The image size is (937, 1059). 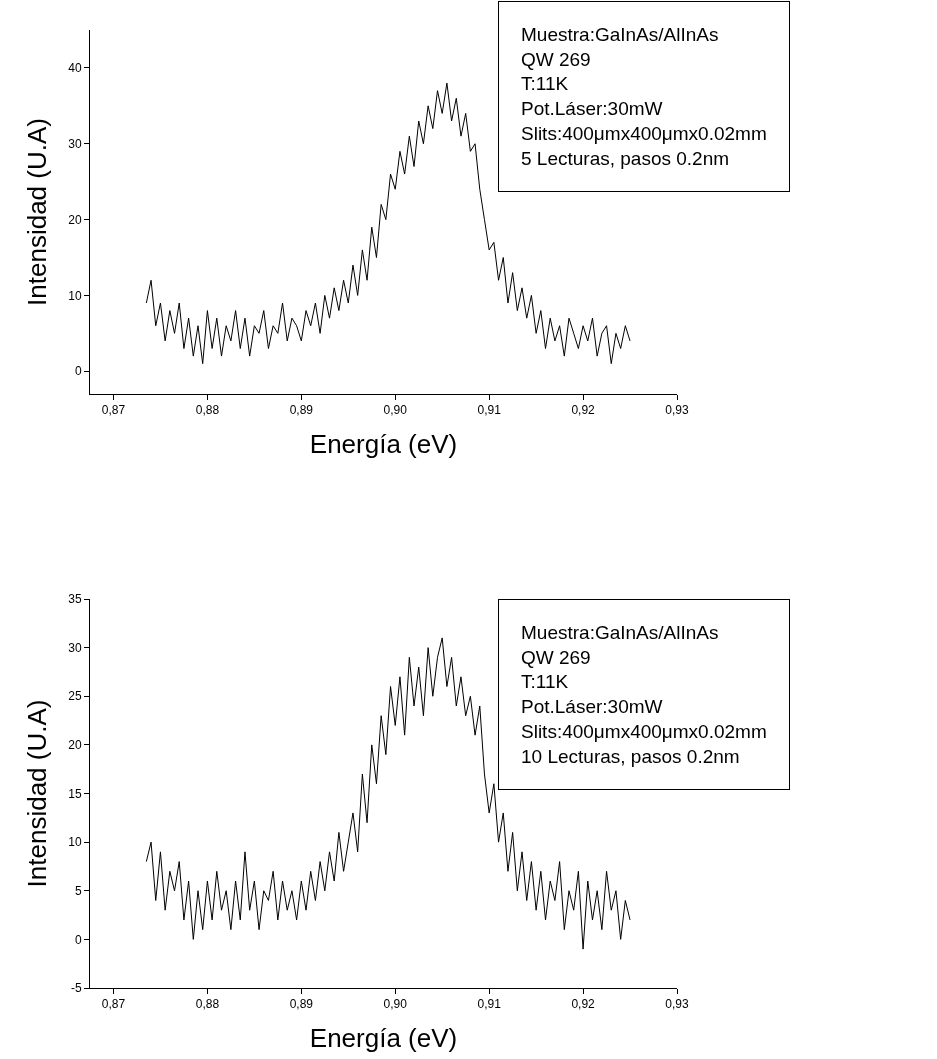 What do you see at coordinates (75, 696) in the screenshot?
I see `y-tick-label: 25` at bounding box center [75, 696].